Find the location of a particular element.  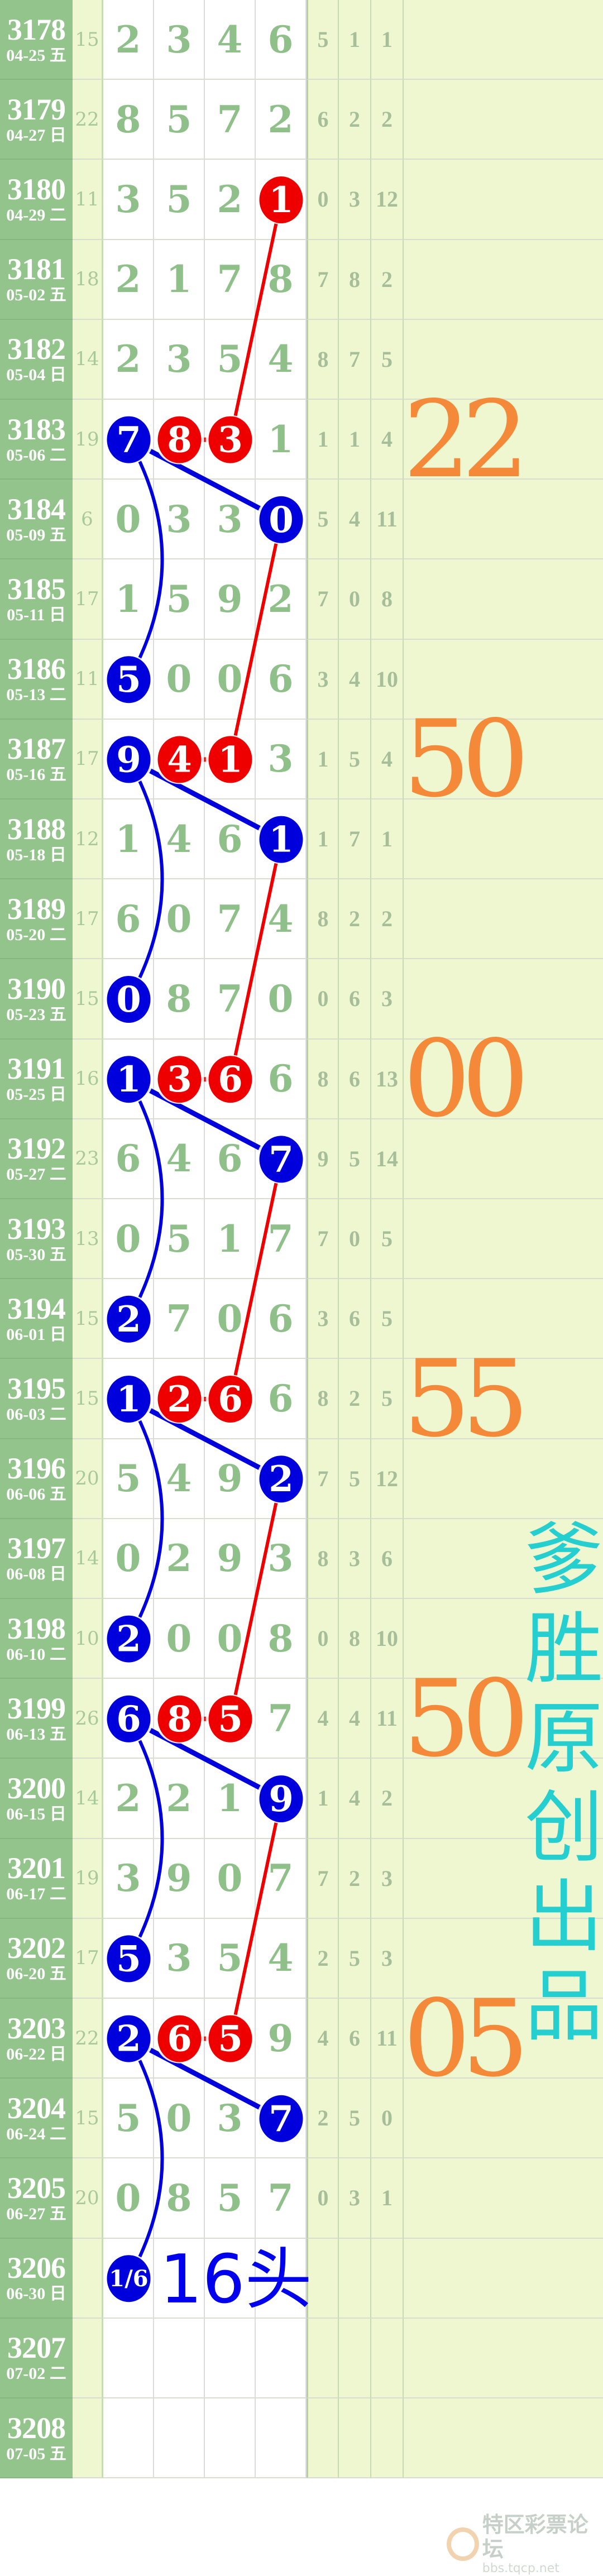

ball-number: 1 is located at coordinates (282, 200).